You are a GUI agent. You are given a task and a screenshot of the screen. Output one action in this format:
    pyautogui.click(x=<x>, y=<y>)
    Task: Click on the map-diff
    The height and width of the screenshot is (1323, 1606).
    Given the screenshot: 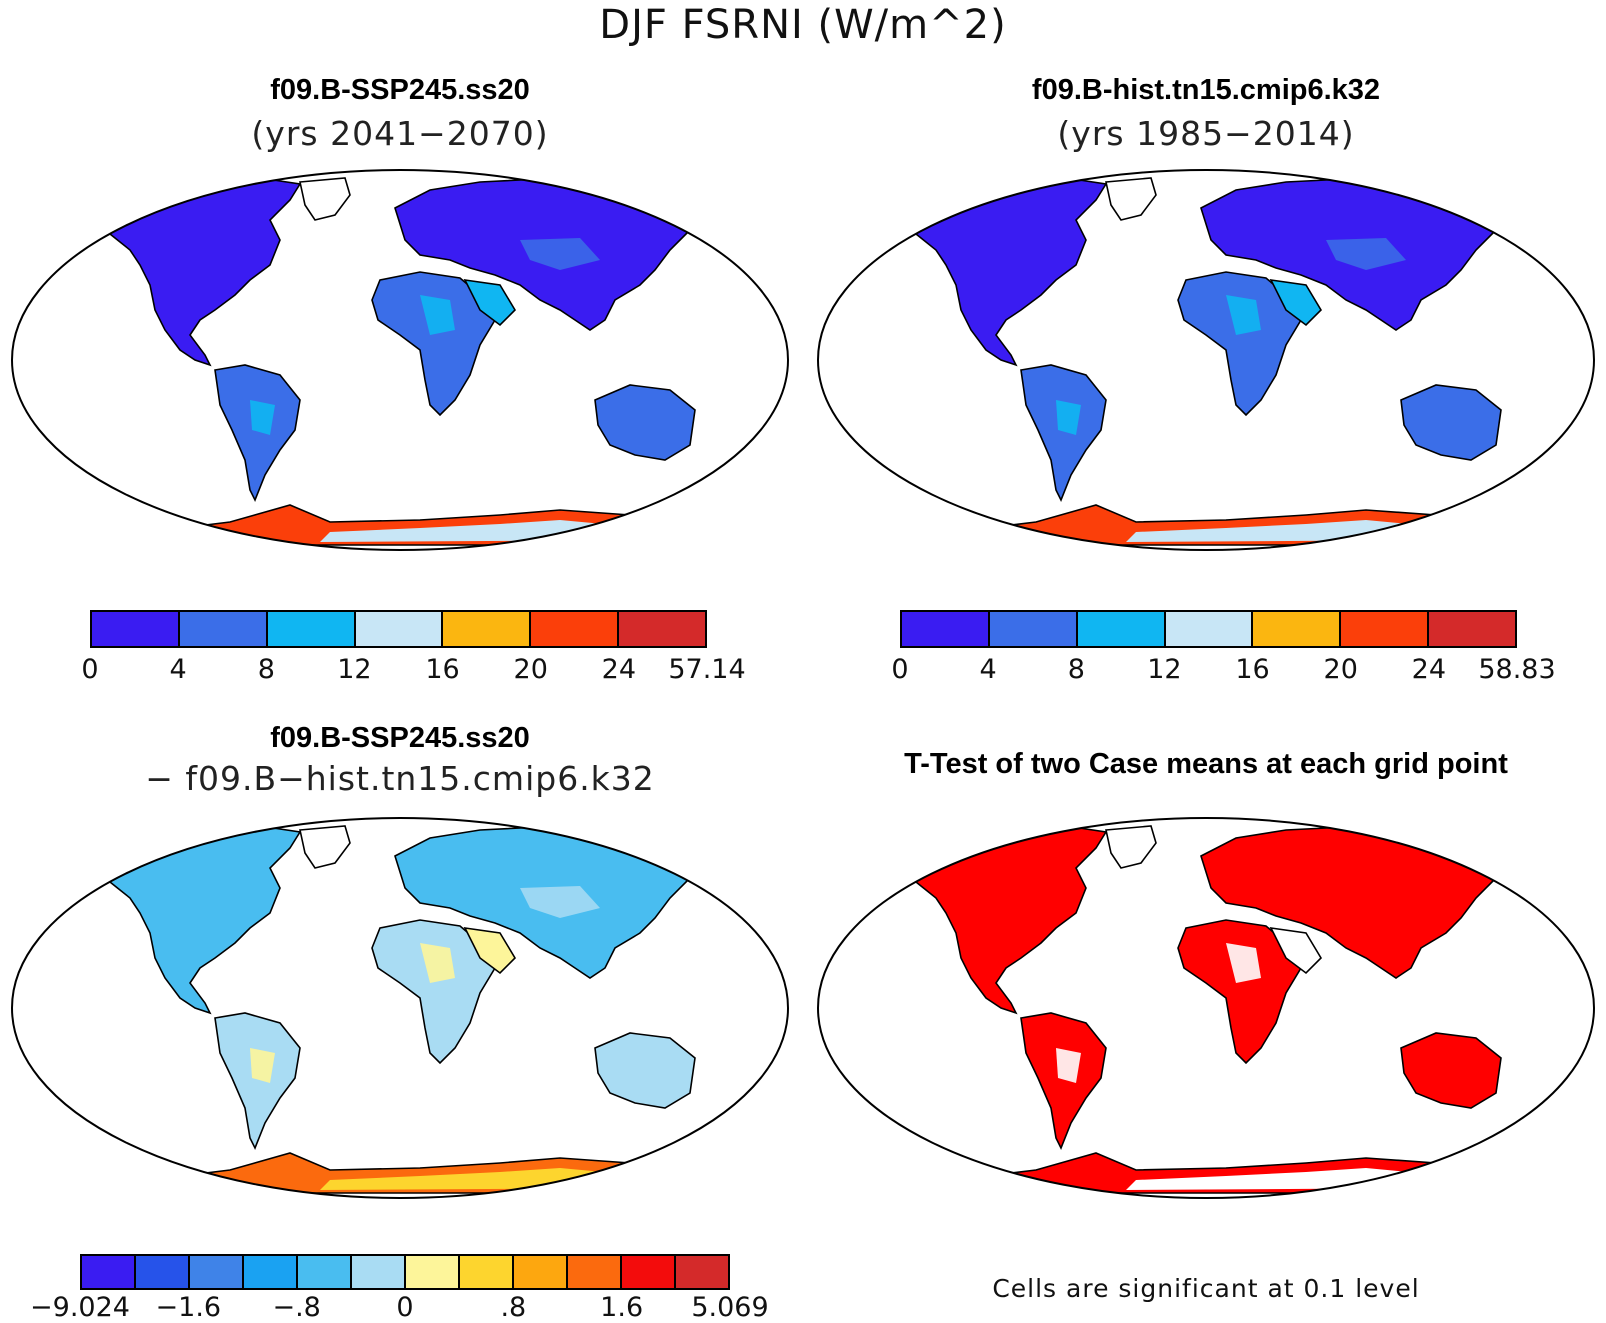 What is the action you would take?
    pyautogui.click(x=400, y=1008)
    